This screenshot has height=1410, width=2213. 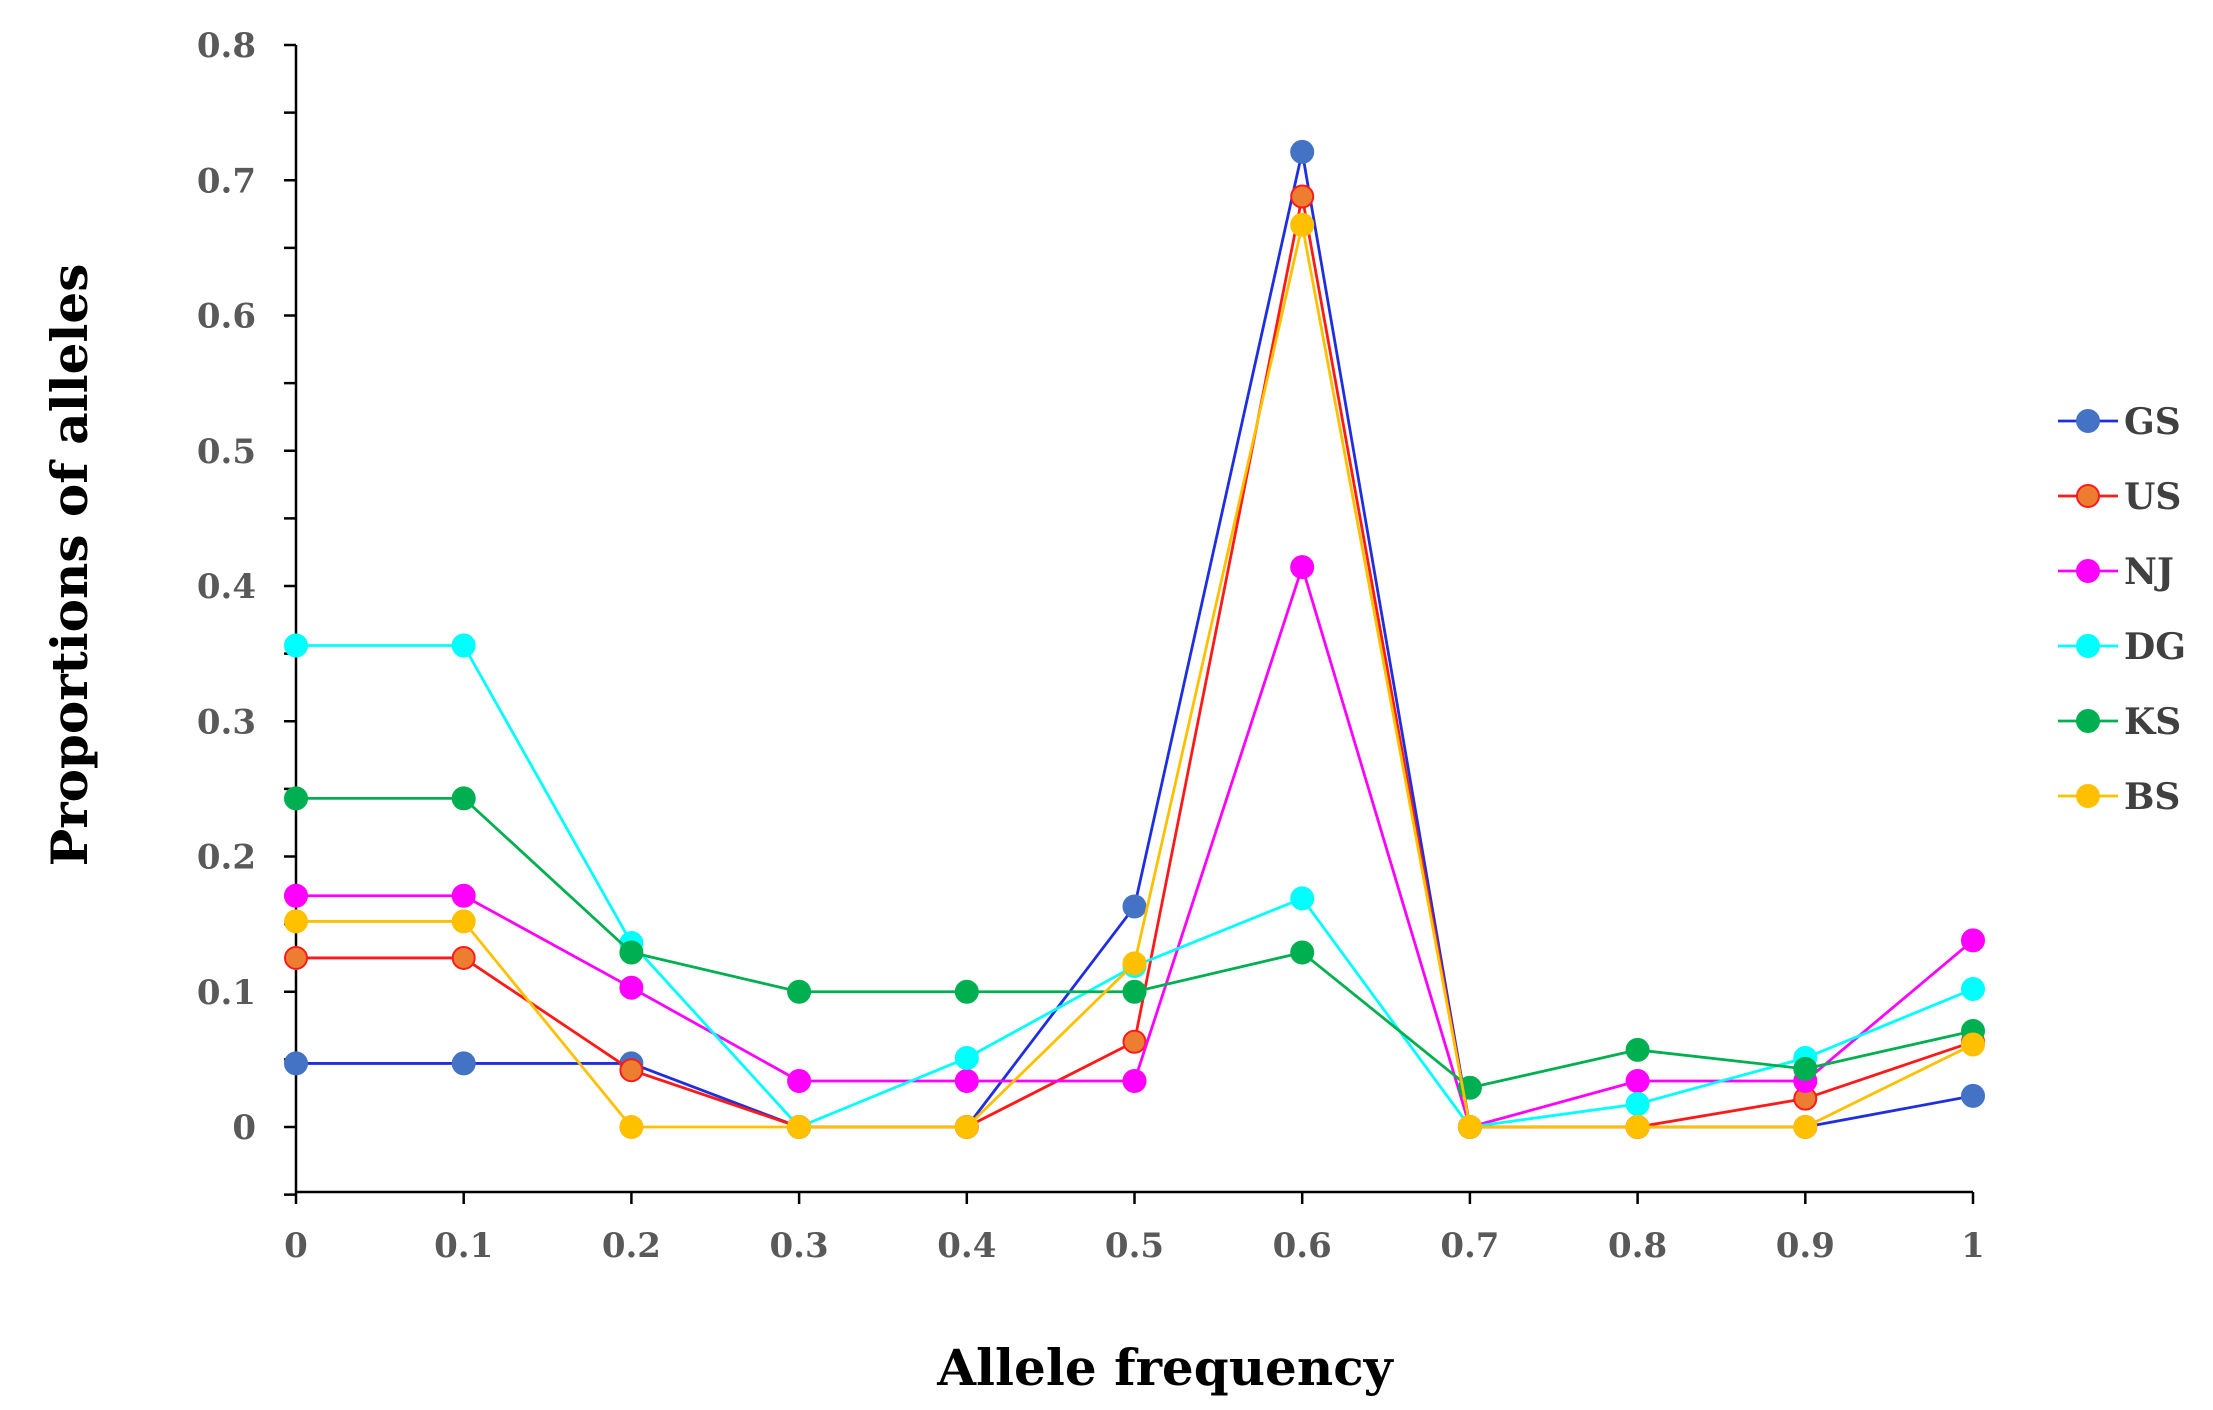 I want to click on legend-label: GS, so click(x=2152, y=422).